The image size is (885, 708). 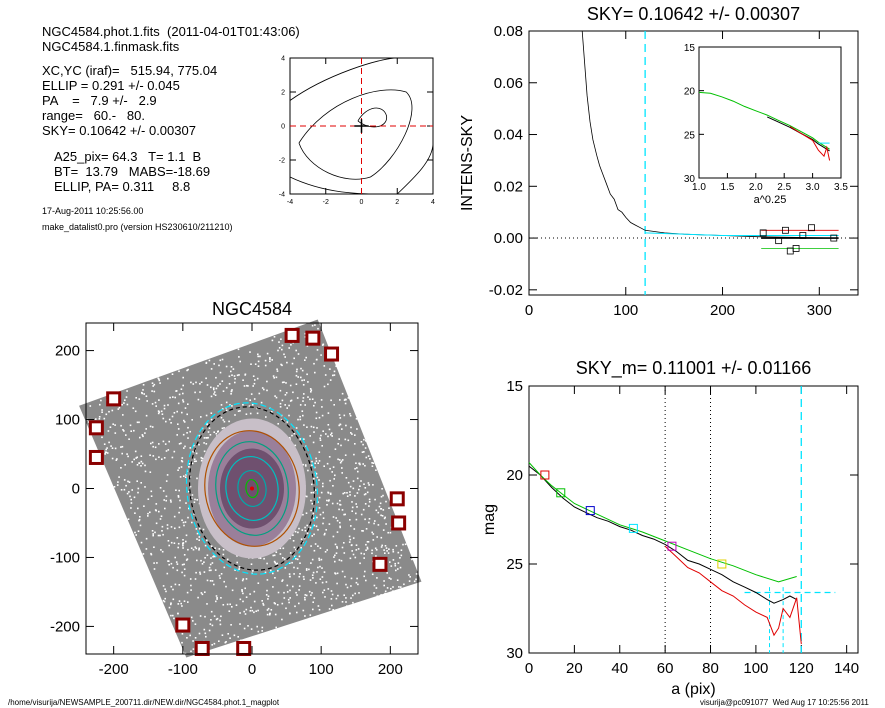 What do you see at coordinates (283, 92) in the screenshot?
I see `center-y-ticklabel: 2` at bounding box center [283, 92].